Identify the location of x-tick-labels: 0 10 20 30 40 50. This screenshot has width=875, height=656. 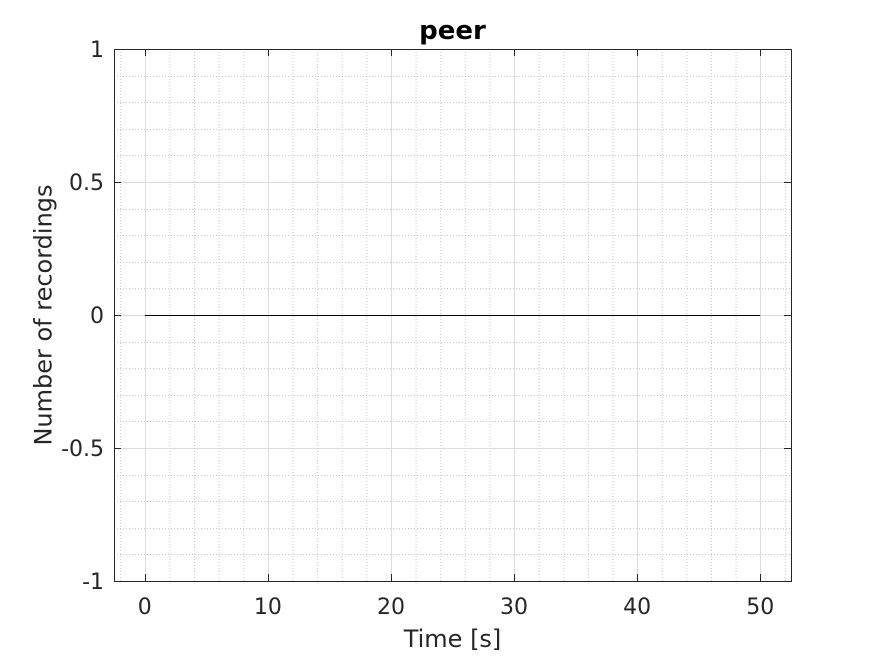
(456, 607).